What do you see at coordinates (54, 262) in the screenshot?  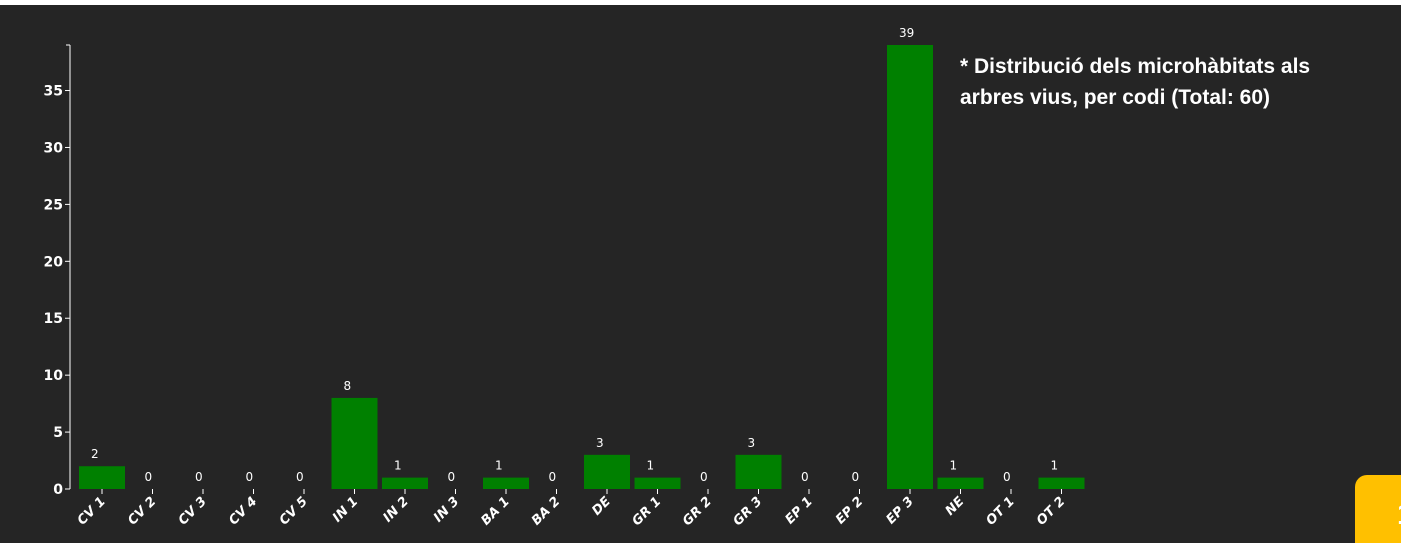 I see `y-tick-label: 20` at bounding box center [54, 262].